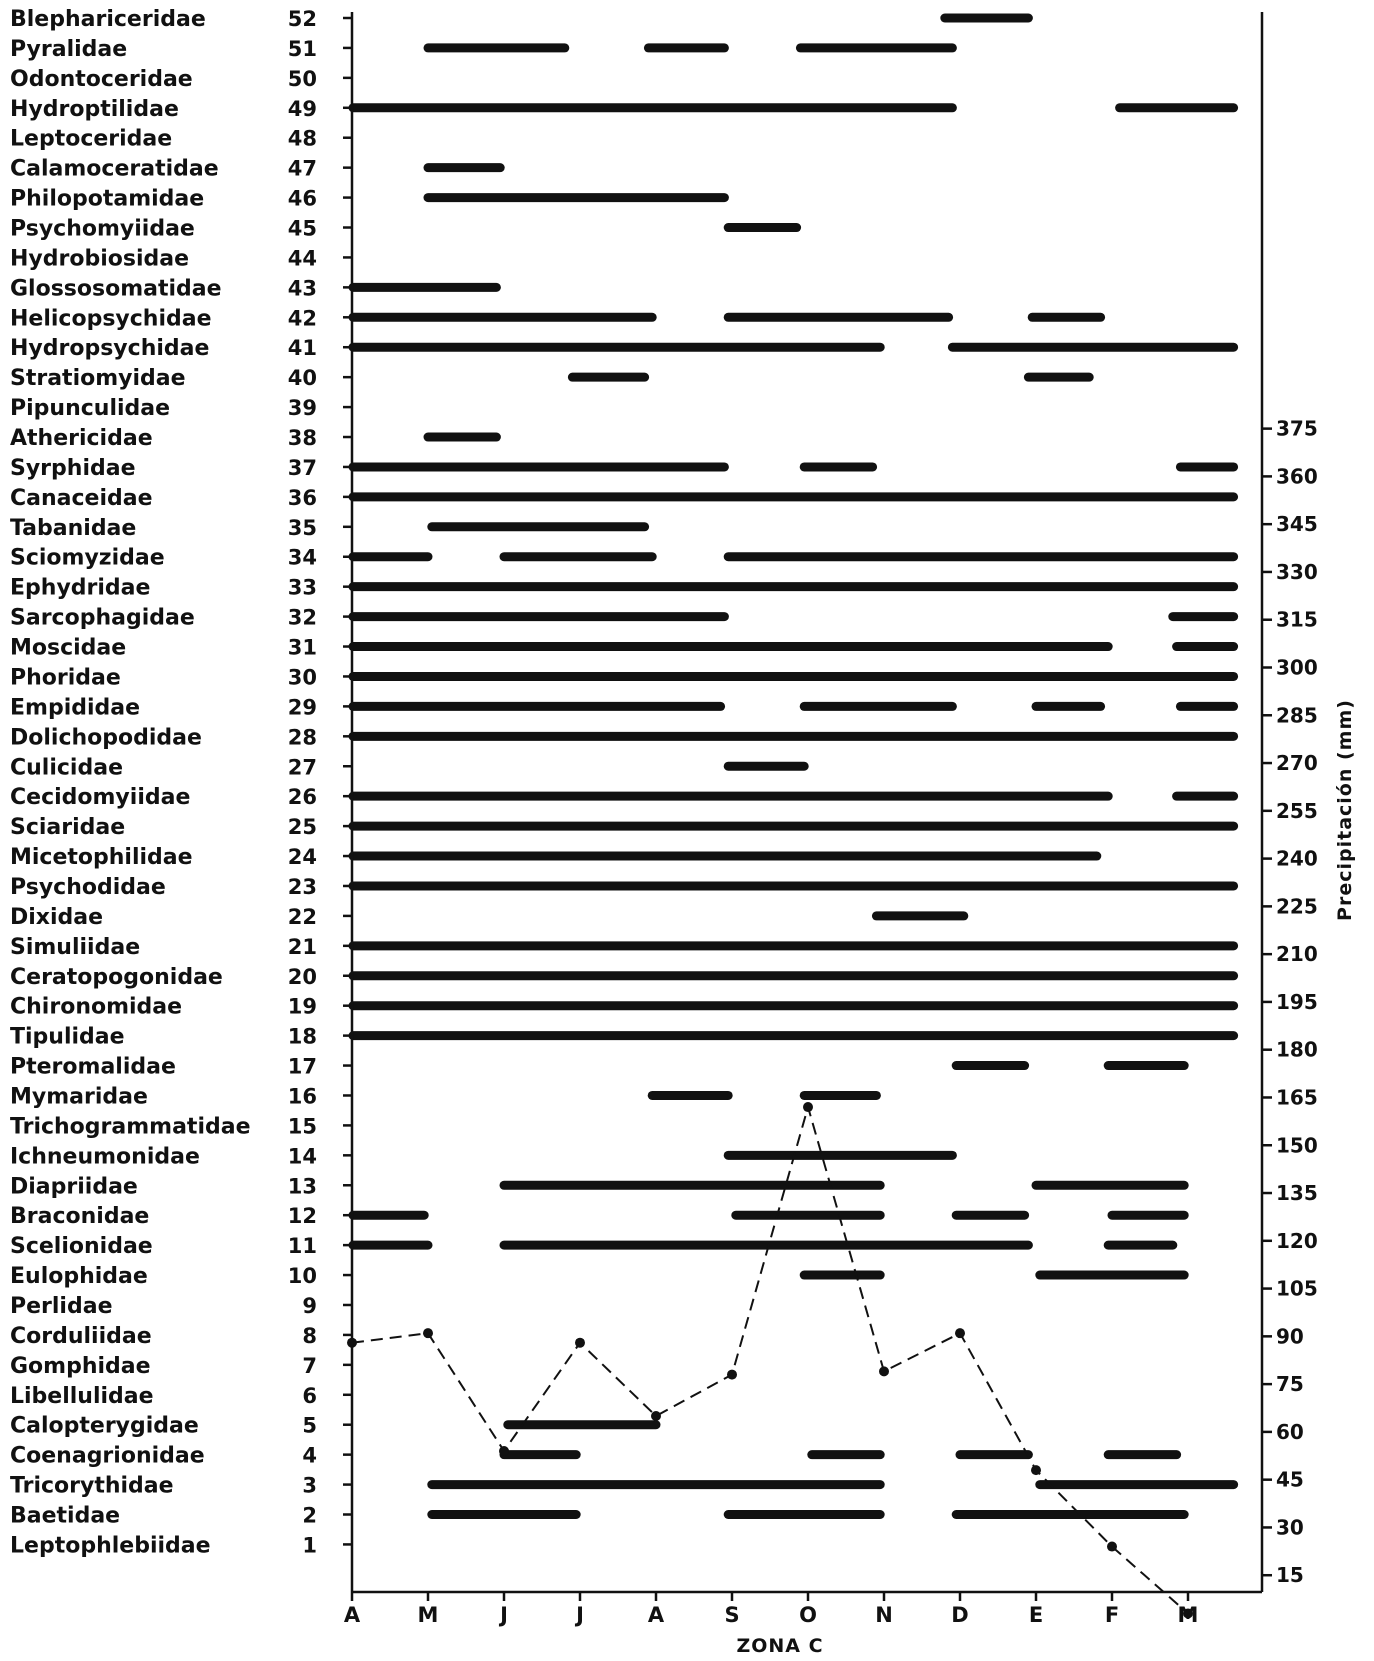 This screenshot has width=1374, height=1661. Describe the element at coordinates (82, 1396) in the screenshot. I see `family-label: Libellulidae` at that location.